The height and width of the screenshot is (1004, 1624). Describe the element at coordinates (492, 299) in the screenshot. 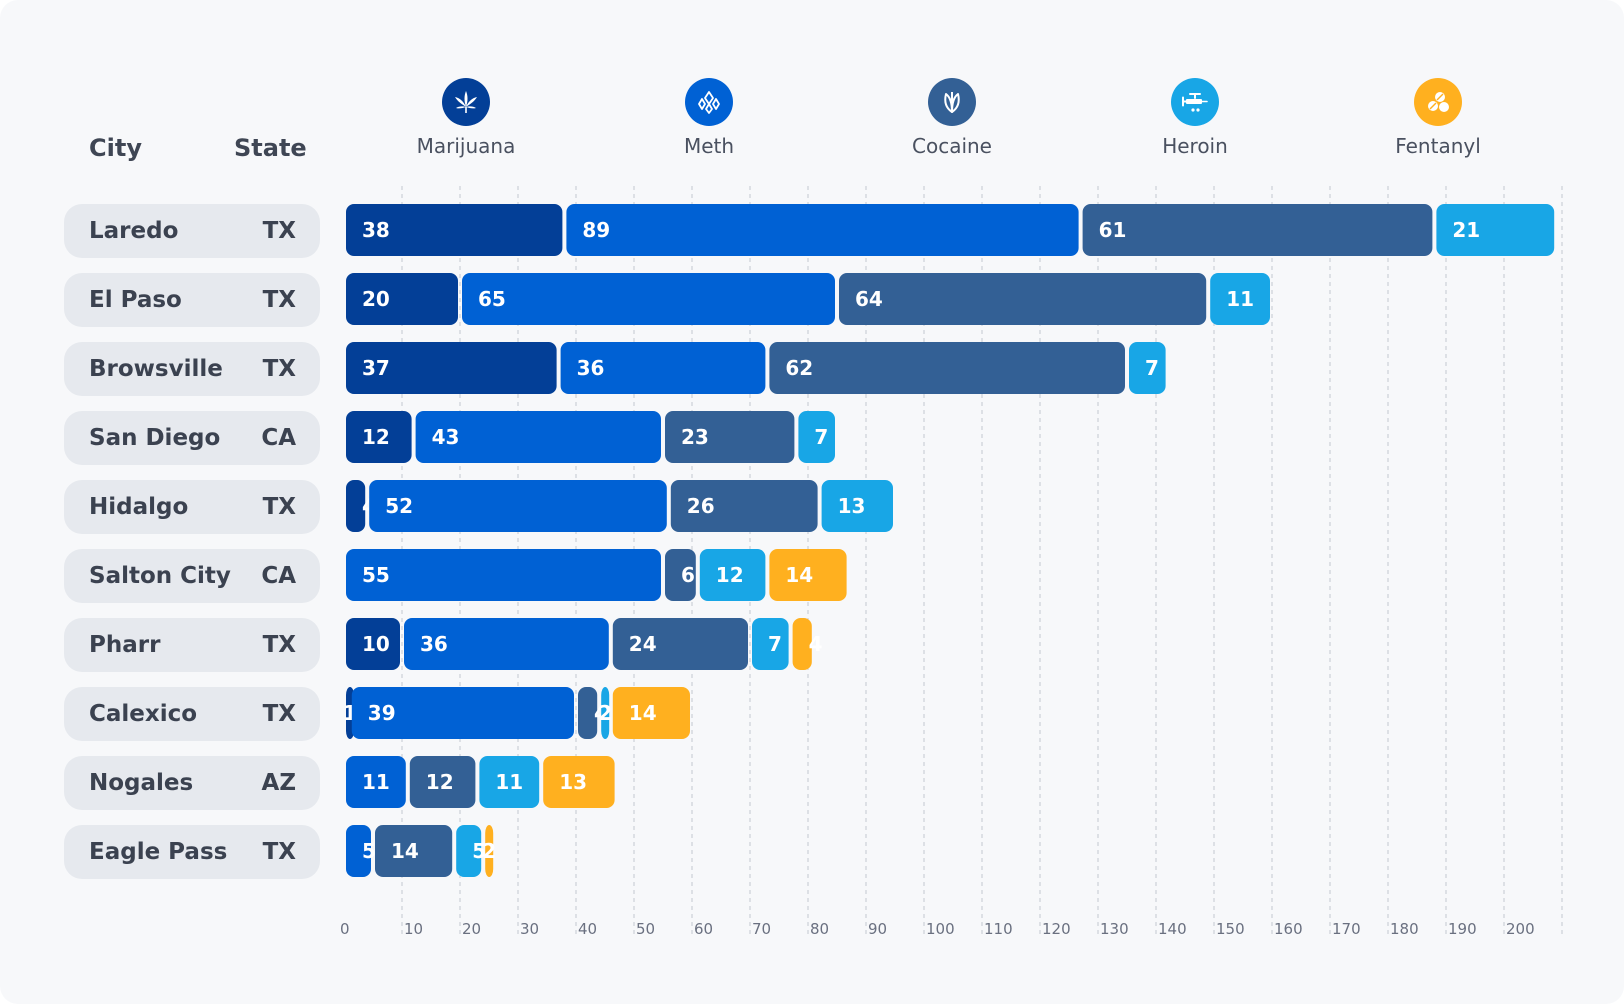

I see `bar-value-label: 65` at that location.